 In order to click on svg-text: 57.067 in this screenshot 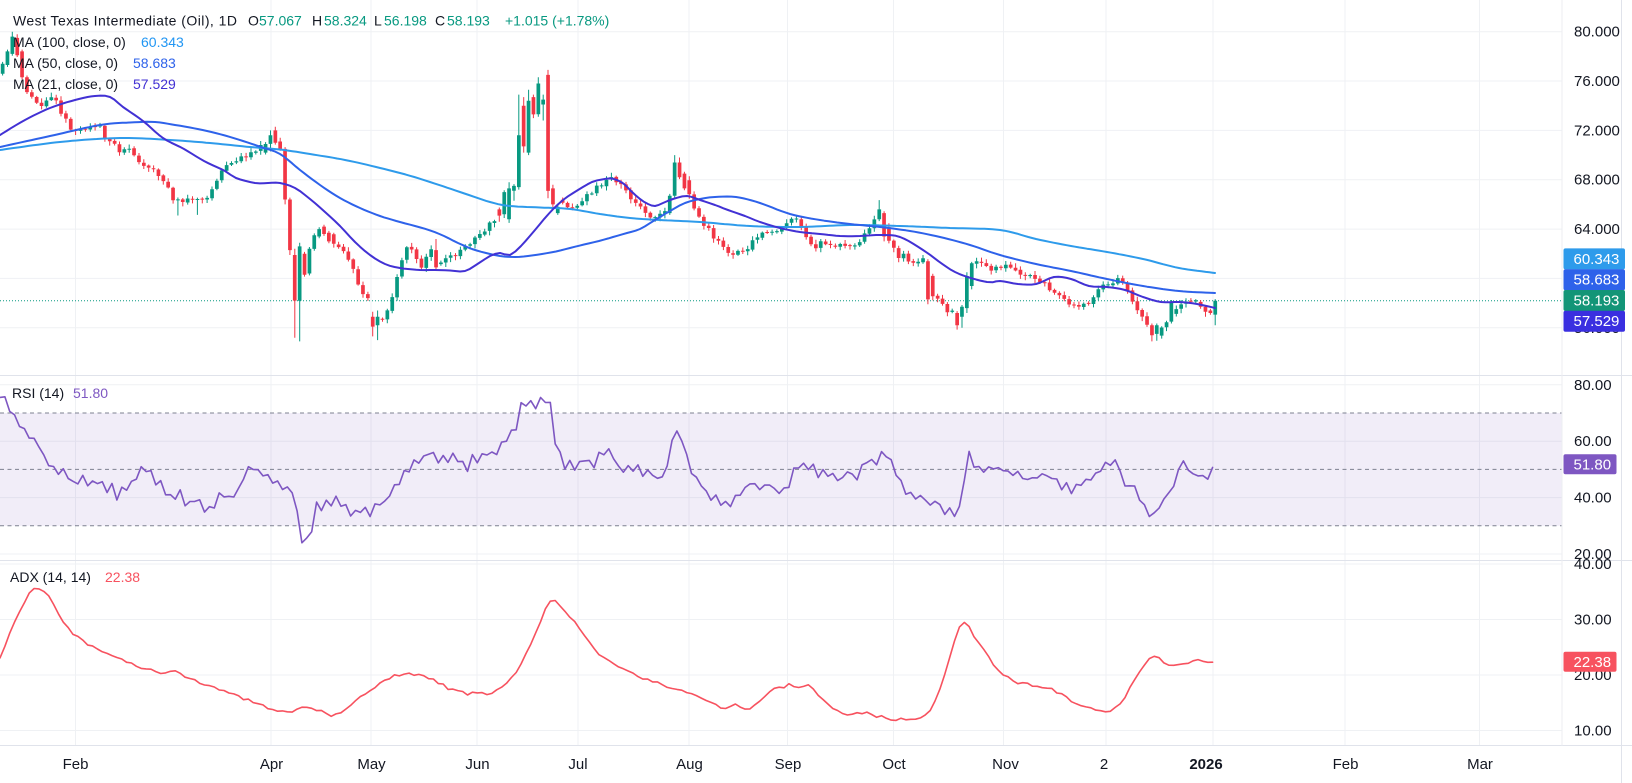, I will do `click(280, 21)`.